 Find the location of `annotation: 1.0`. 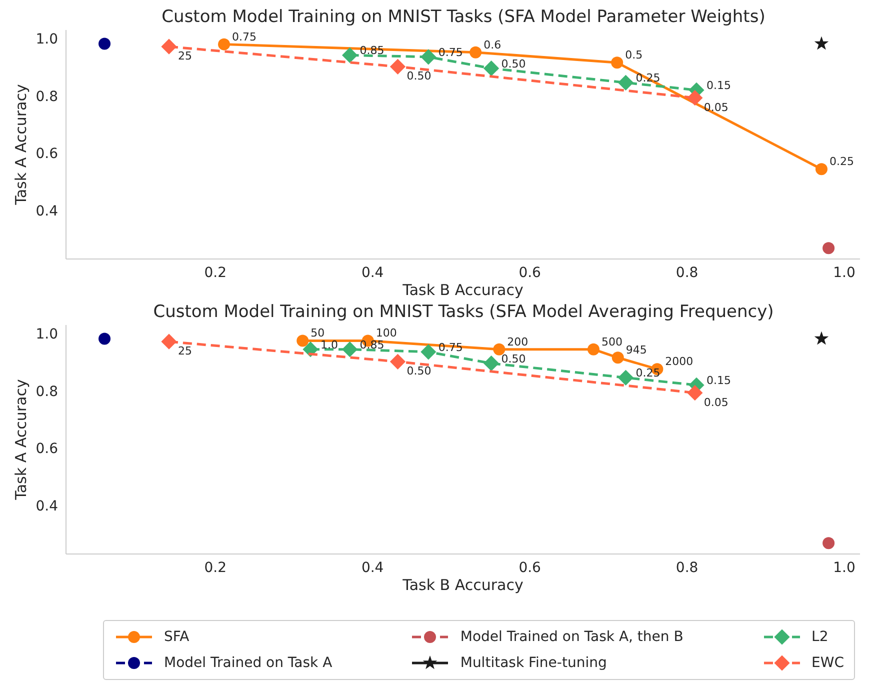

annotation: 1.0 is located at coordinates (329, 345).